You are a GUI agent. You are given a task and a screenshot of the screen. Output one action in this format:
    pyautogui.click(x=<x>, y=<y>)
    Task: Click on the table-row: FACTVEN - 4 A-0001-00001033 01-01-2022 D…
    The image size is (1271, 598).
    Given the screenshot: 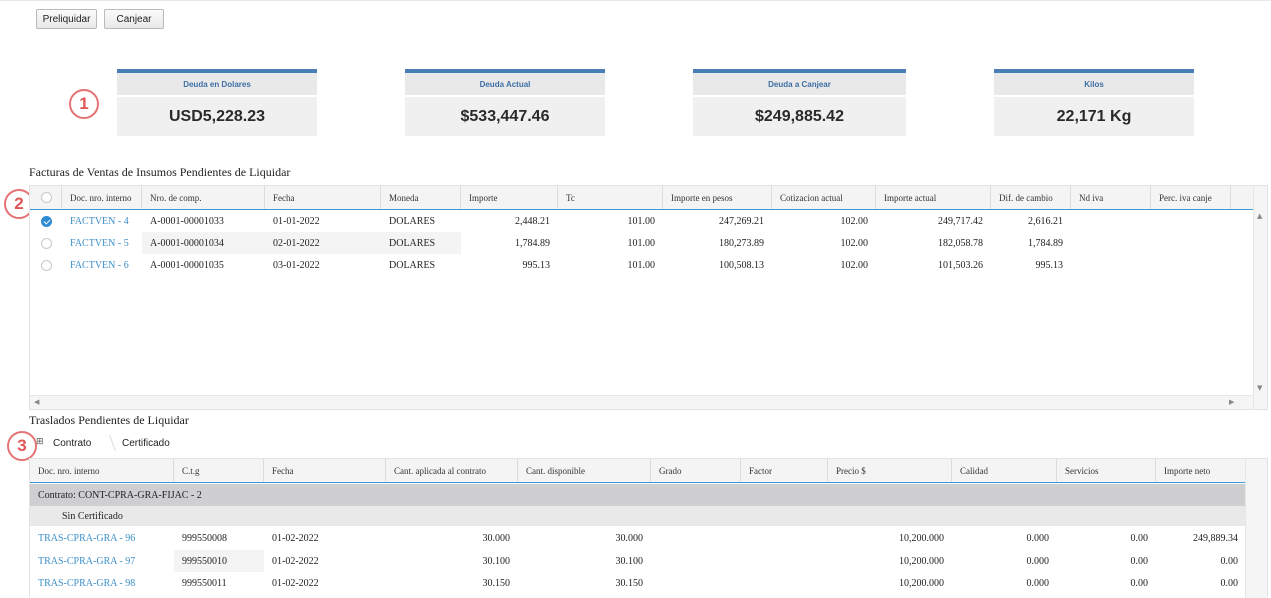 What is the action you would take?
    pyautogui.click(x=642, y=221)
    